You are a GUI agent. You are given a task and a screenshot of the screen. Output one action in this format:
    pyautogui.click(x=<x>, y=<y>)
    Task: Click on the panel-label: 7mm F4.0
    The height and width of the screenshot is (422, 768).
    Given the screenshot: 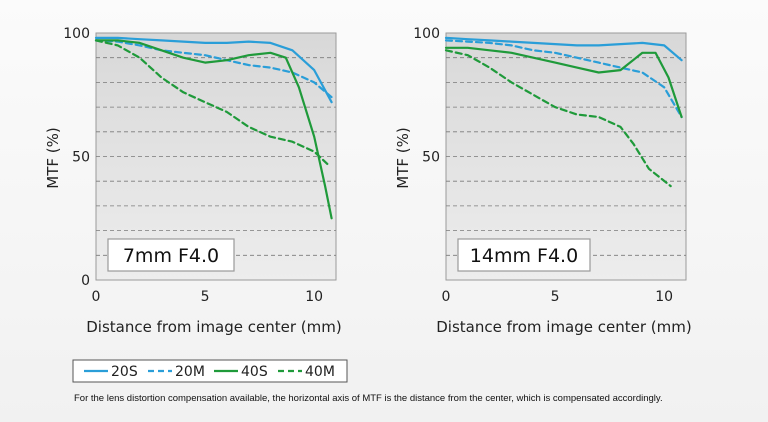 What is the action you would take?
    pyautogui.click(x=171, y=256)
    